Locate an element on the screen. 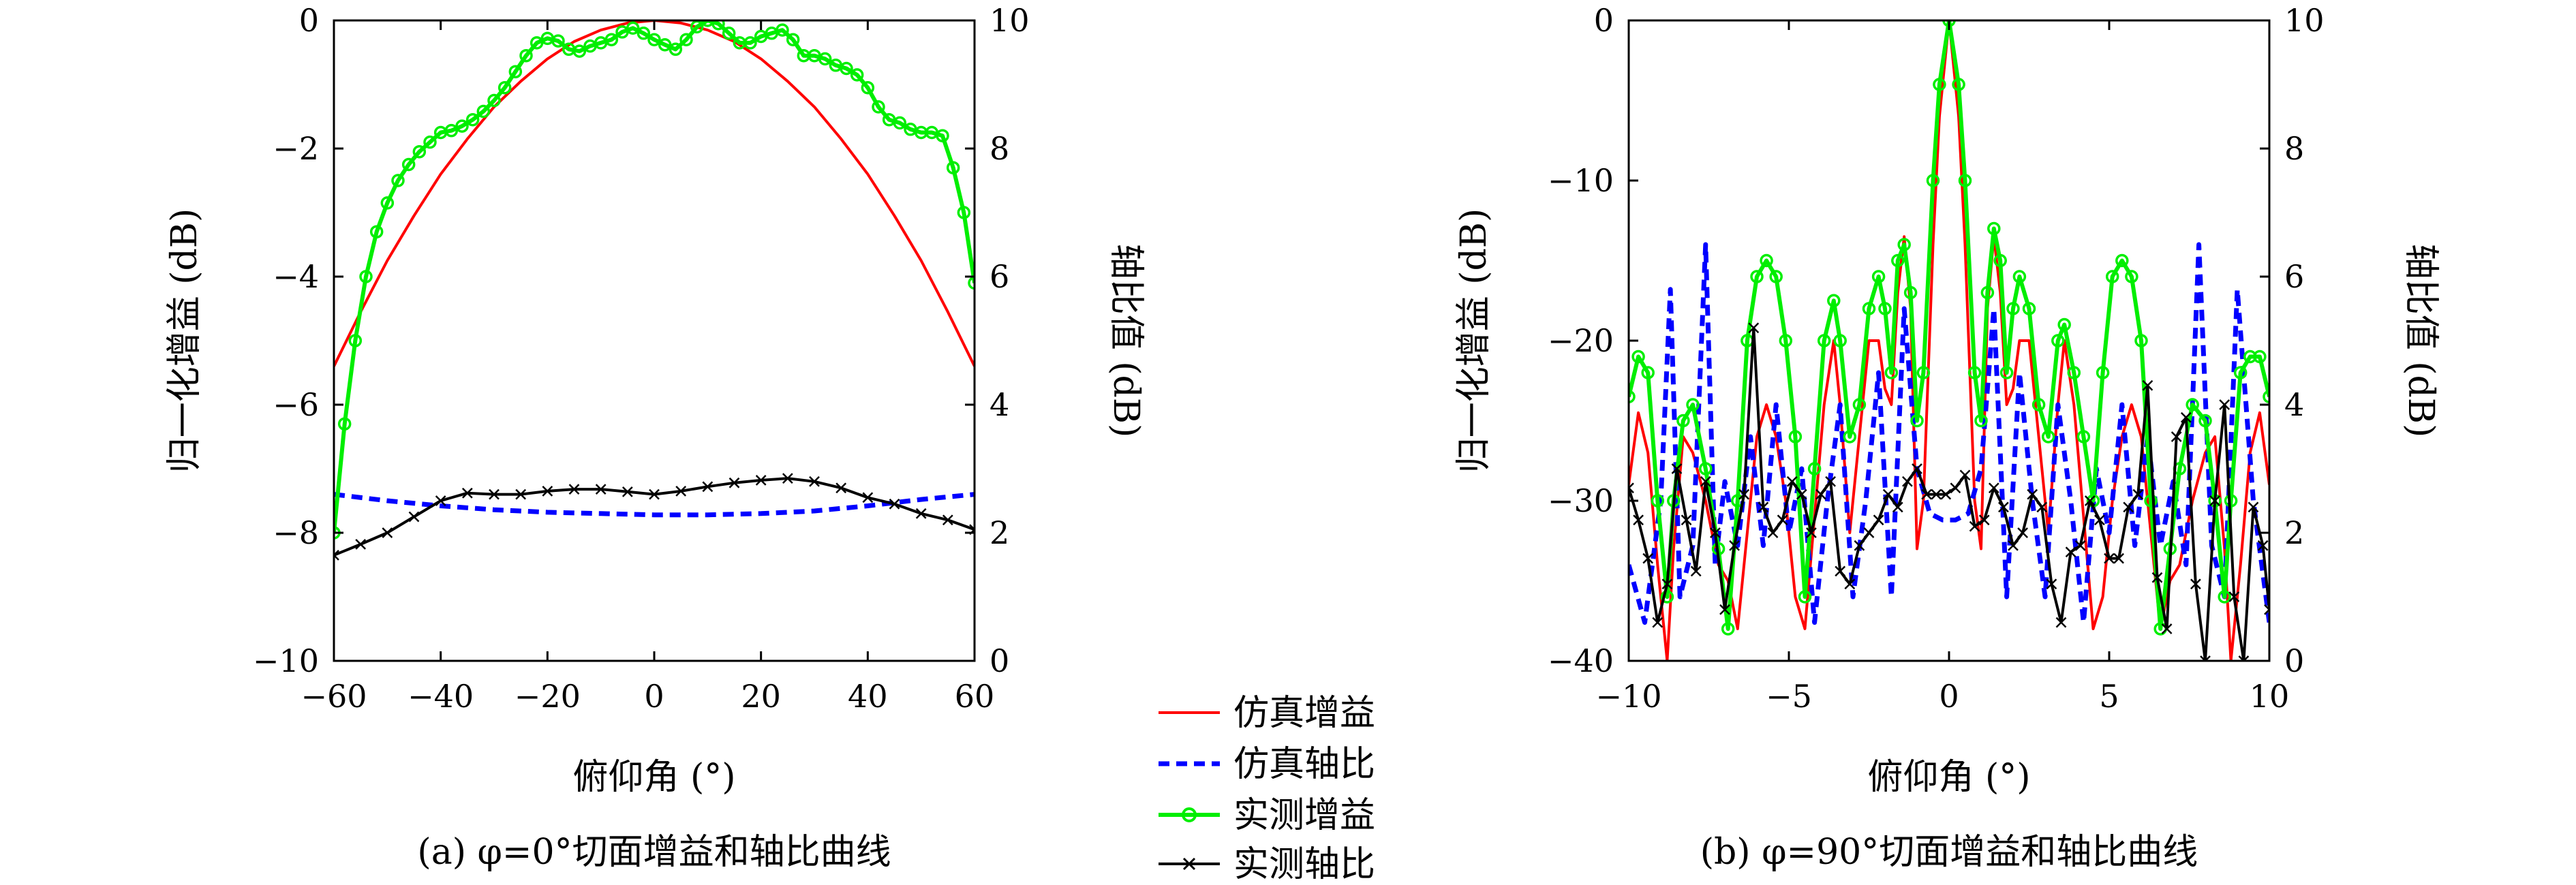 The image size is (2576, 885). x-tick-label-a: −60 is located at coordinates (334, 696).